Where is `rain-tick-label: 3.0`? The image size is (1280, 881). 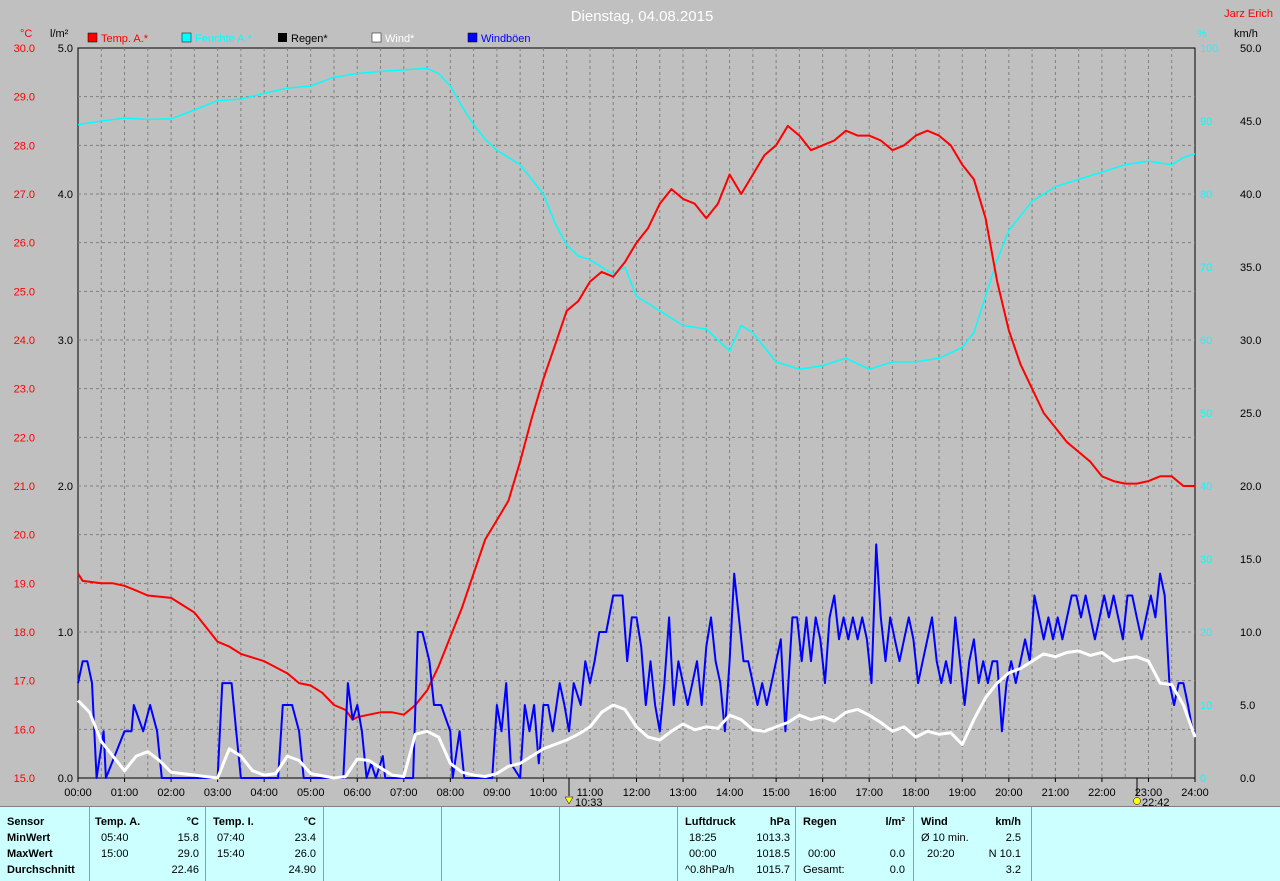
rain-tick-label: 3.0 is located at coordinates (65, 341).